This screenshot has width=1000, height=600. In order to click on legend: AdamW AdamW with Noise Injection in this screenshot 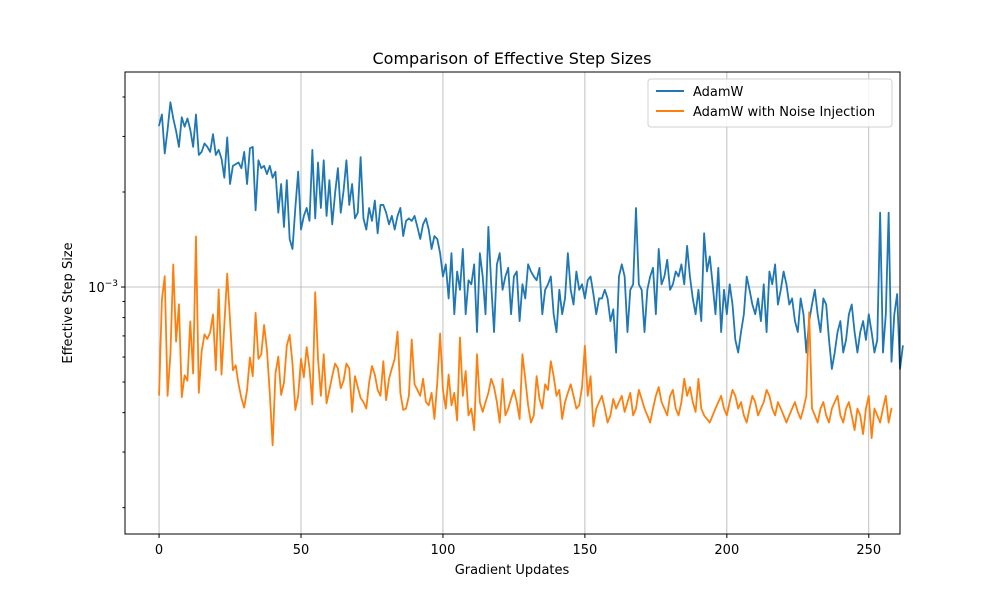, I will do `click(770, 103)`.